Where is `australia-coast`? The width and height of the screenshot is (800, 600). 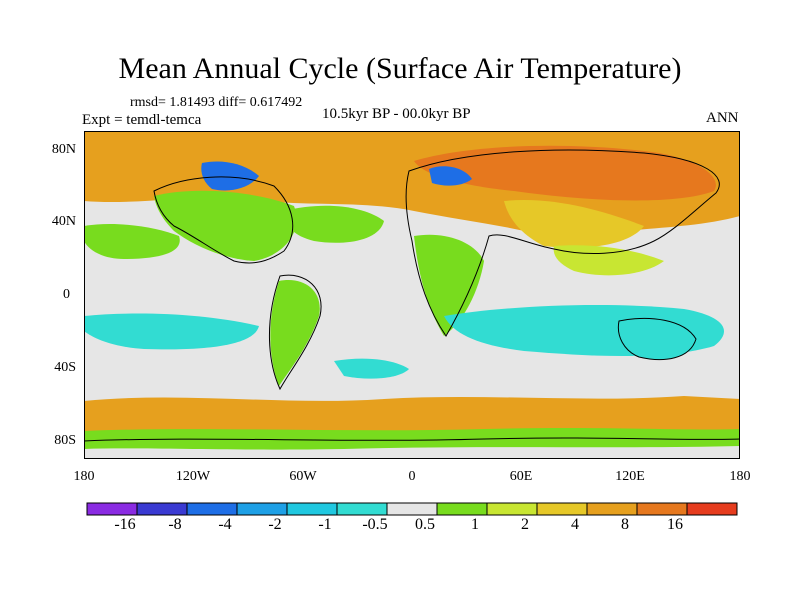 australia-coast is located at coordinates (657, 338).